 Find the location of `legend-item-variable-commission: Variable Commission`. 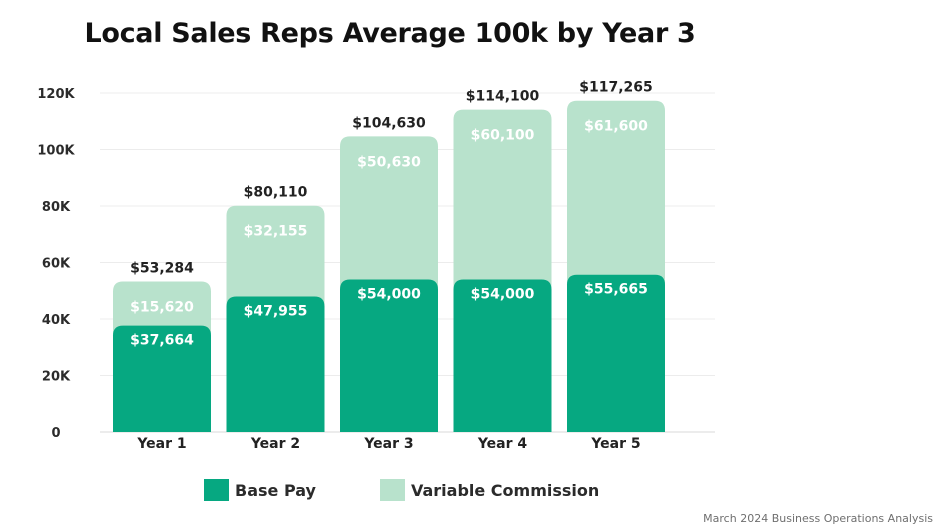

legend-item-variable-commission: Variable Commission is located at coordinates (489, 490).